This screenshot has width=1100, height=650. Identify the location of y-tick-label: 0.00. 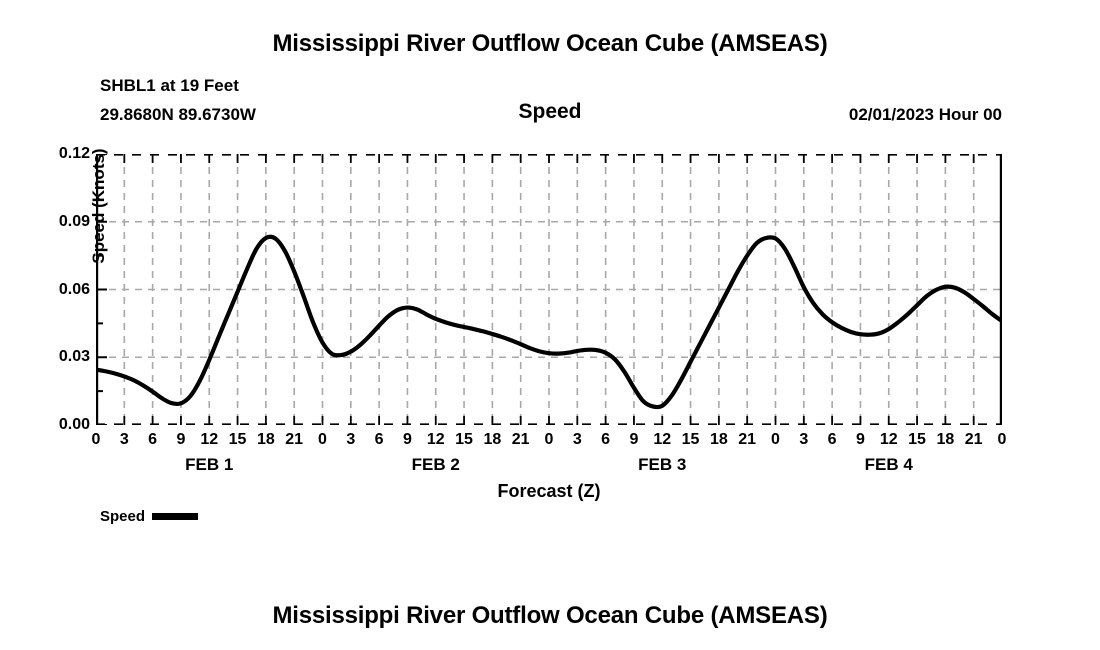
(74, 424).